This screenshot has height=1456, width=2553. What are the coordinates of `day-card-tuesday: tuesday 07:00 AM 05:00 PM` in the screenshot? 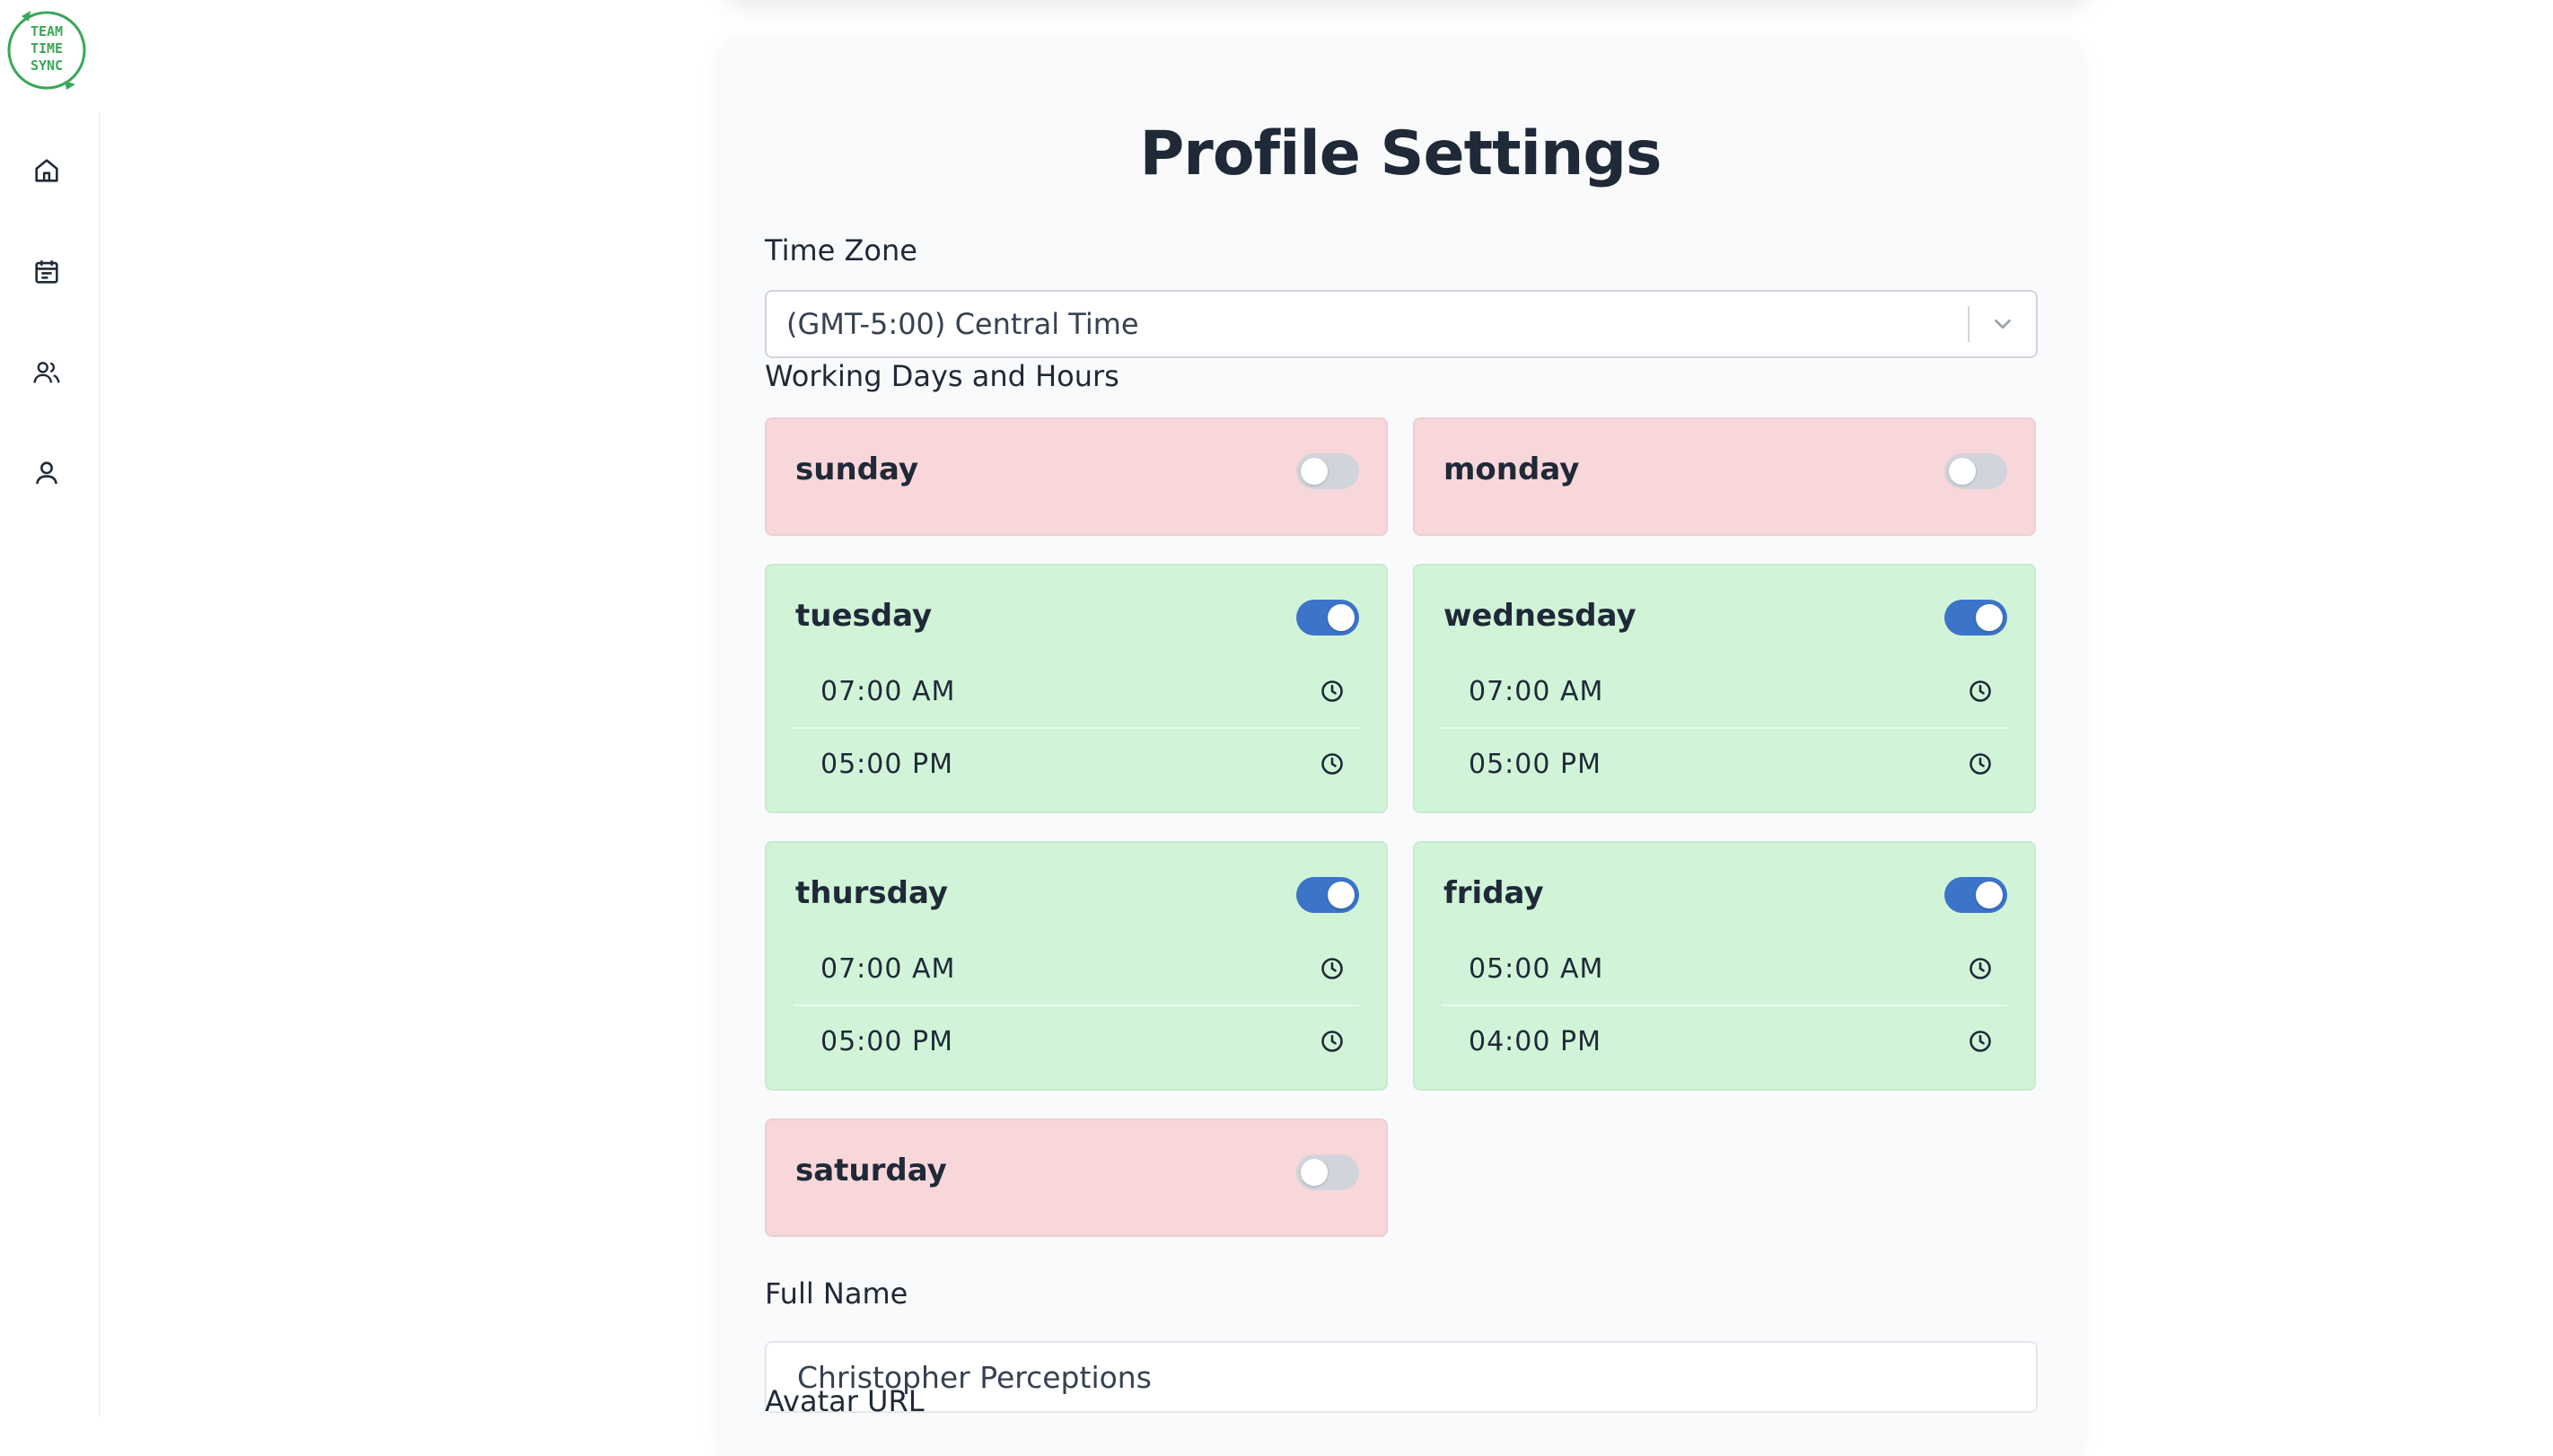 It's located at (1076, 689).